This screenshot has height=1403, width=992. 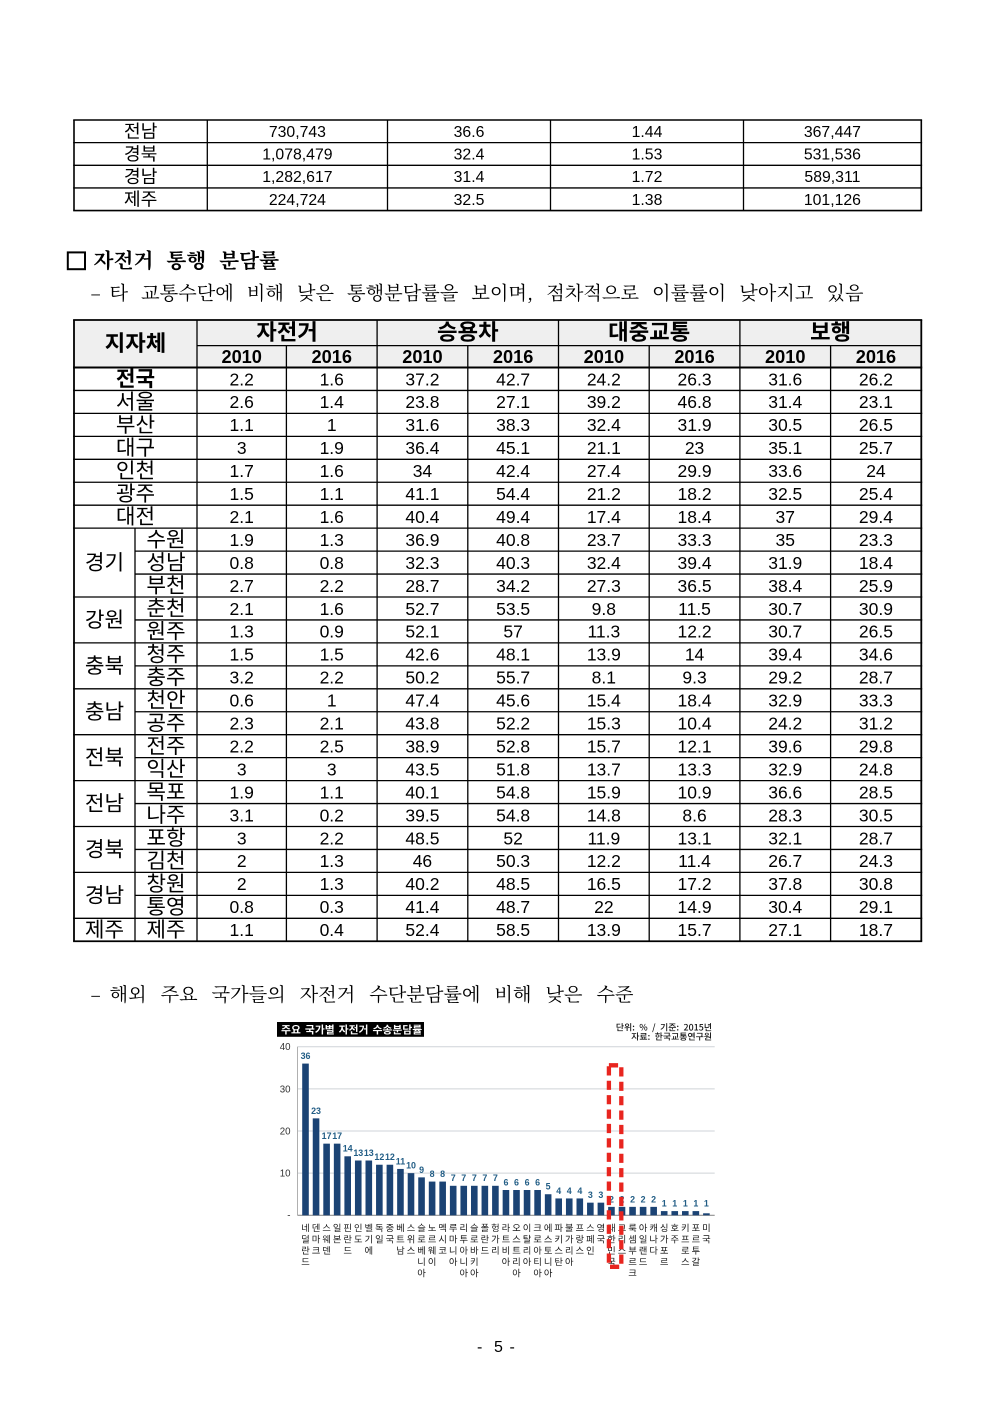 What do you see at coordinates (422, 930) in the screenshot?
I see `svg-text: 52.4` at bounding box center [422, 930].